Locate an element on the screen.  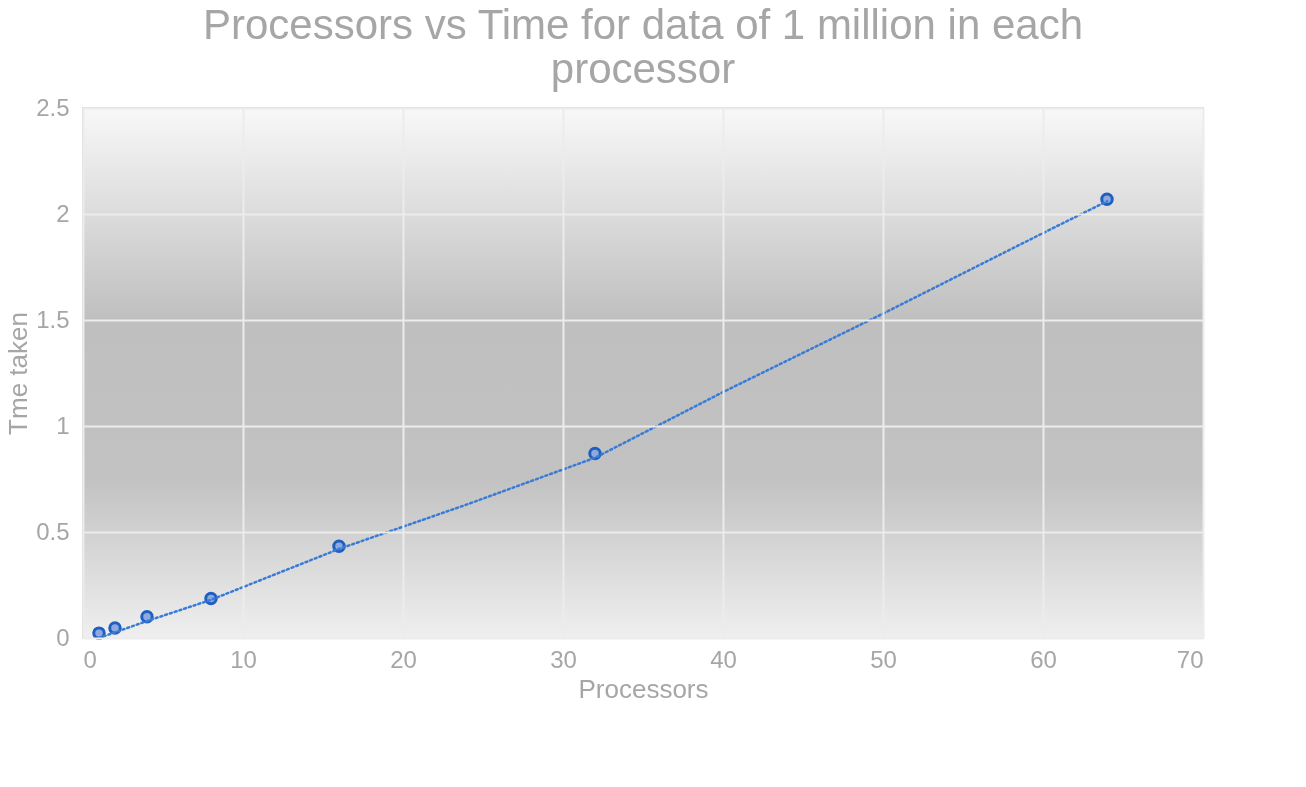
y-tick-label: 2 is located at coordinates (63, 213).